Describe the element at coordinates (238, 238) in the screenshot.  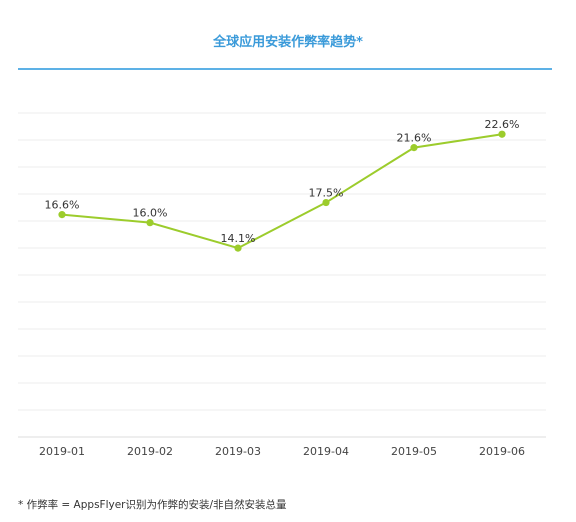
I see `data-label: 14.1%` at that location.